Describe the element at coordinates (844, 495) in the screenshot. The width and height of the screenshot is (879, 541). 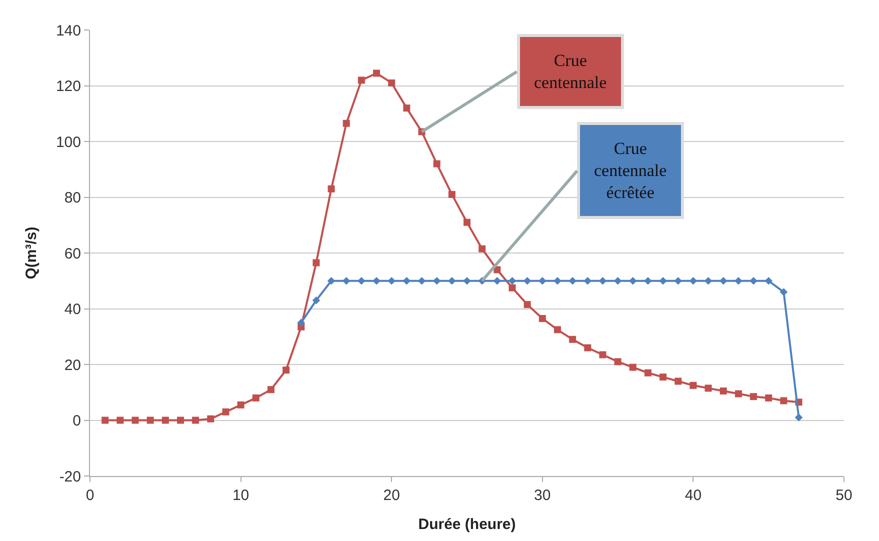
I see `x-tick-label: 50` at that location.